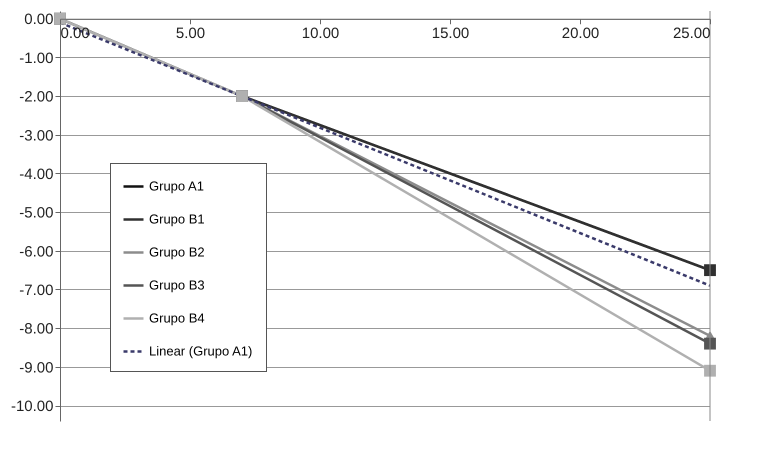  What do you see at coordinates (36, 251) in the screenshot?
I see `y-tick-label: -6.00` at bounding box center [36, 251].